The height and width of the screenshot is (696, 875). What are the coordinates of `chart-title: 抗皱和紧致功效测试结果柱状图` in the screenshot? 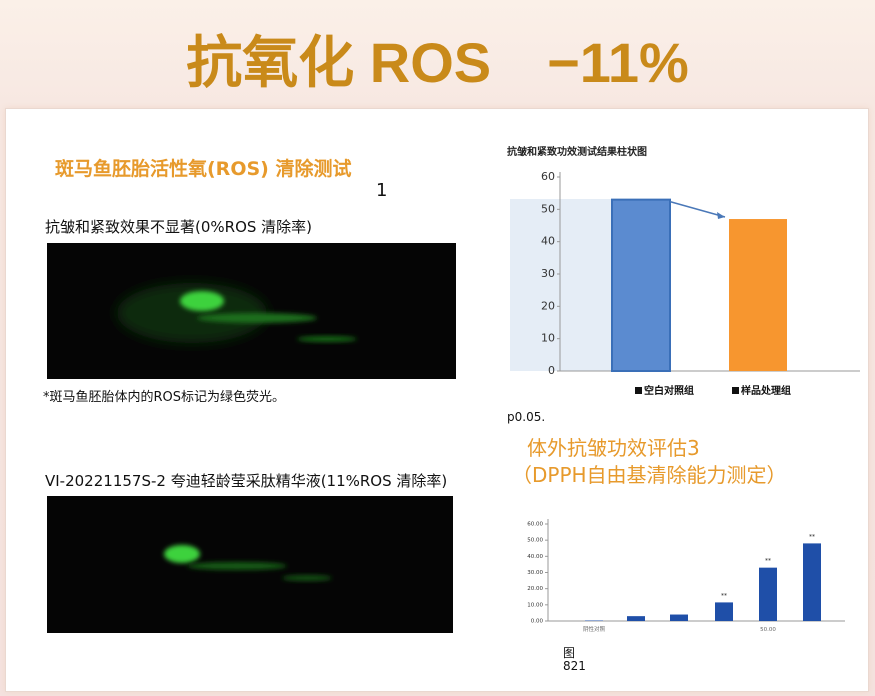 It's located at (577, 151).